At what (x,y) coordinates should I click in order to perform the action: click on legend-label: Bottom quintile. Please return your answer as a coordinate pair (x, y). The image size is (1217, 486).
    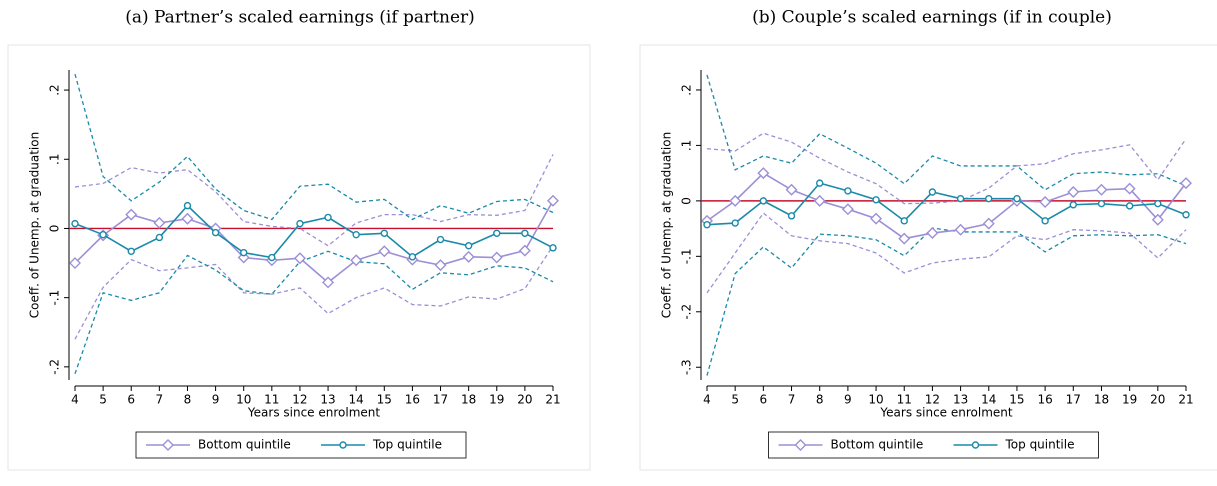
    Looking at the image, I should click on (244, 445).